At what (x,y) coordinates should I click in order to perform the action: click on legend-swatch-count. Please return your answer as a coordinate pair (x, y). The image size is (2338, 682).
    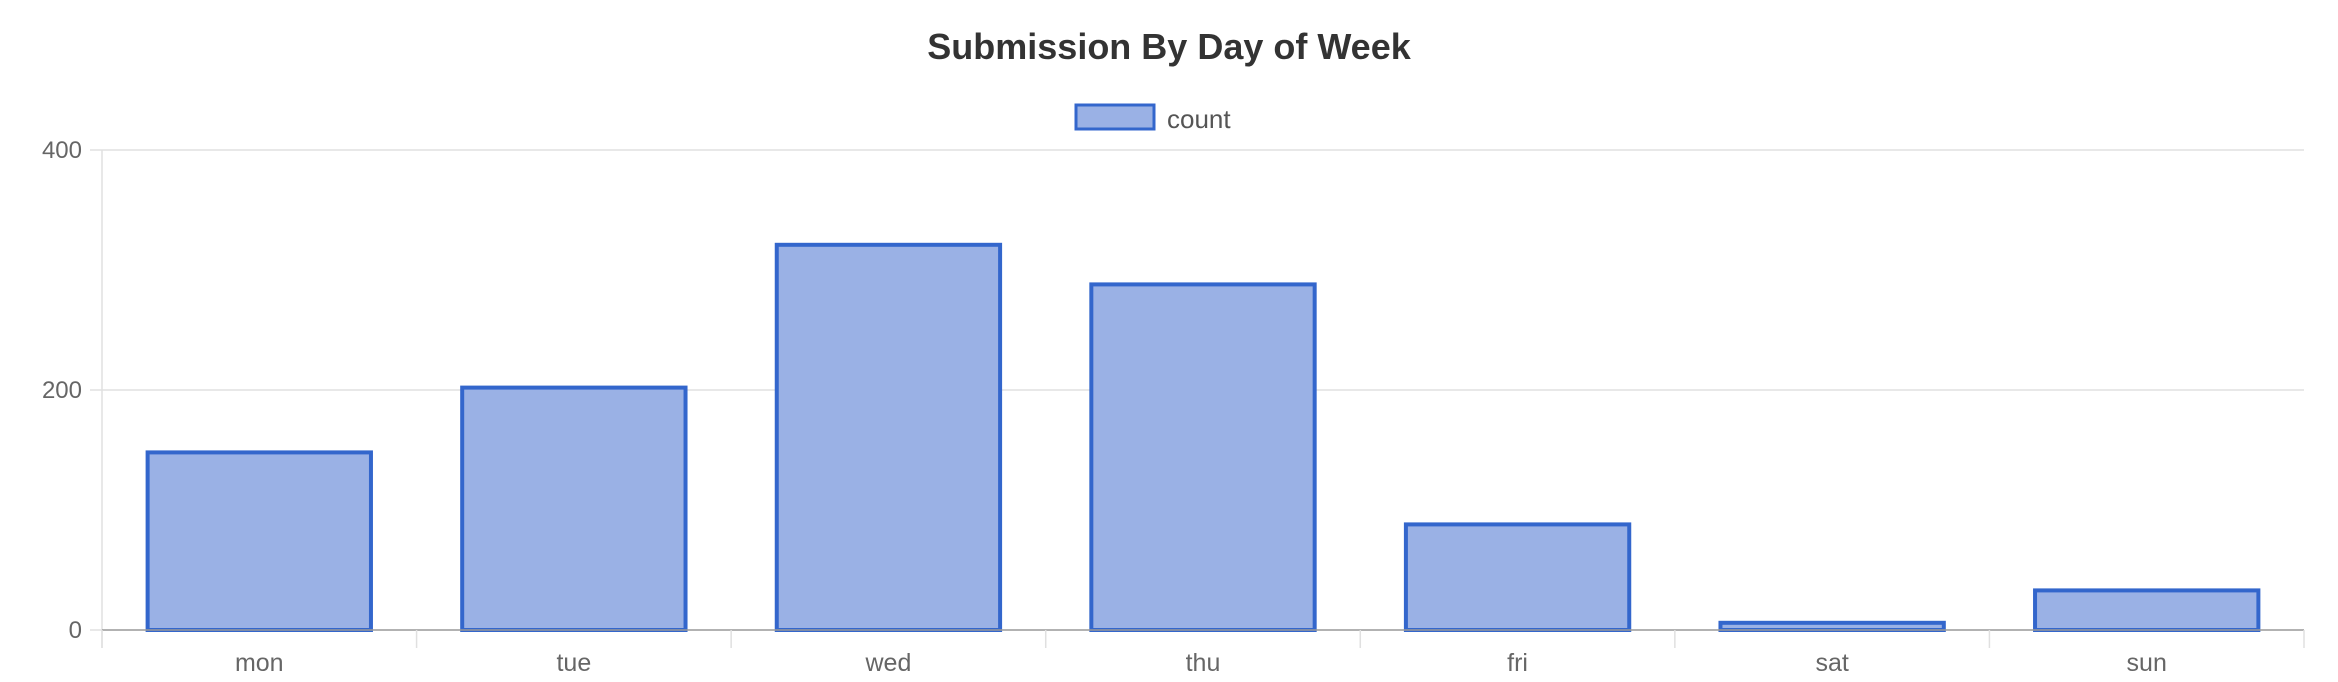
    Looking at the image, I should click on (1115, 117).